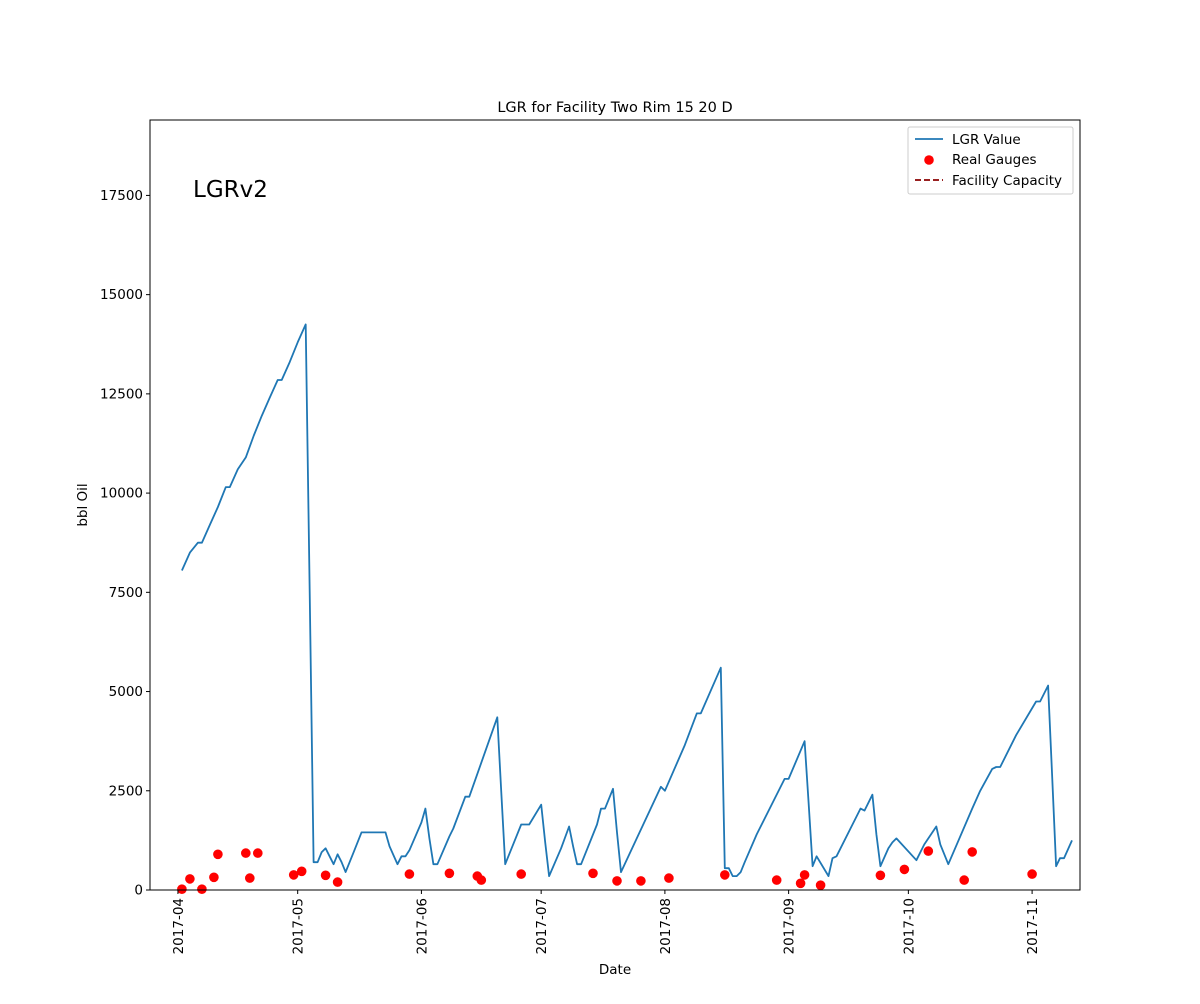 This screenshot has height=1004, width=1200. Describe the element at coordinates (121, 295) in the screenshot. I see `y-tick-label: 15000` at that location.